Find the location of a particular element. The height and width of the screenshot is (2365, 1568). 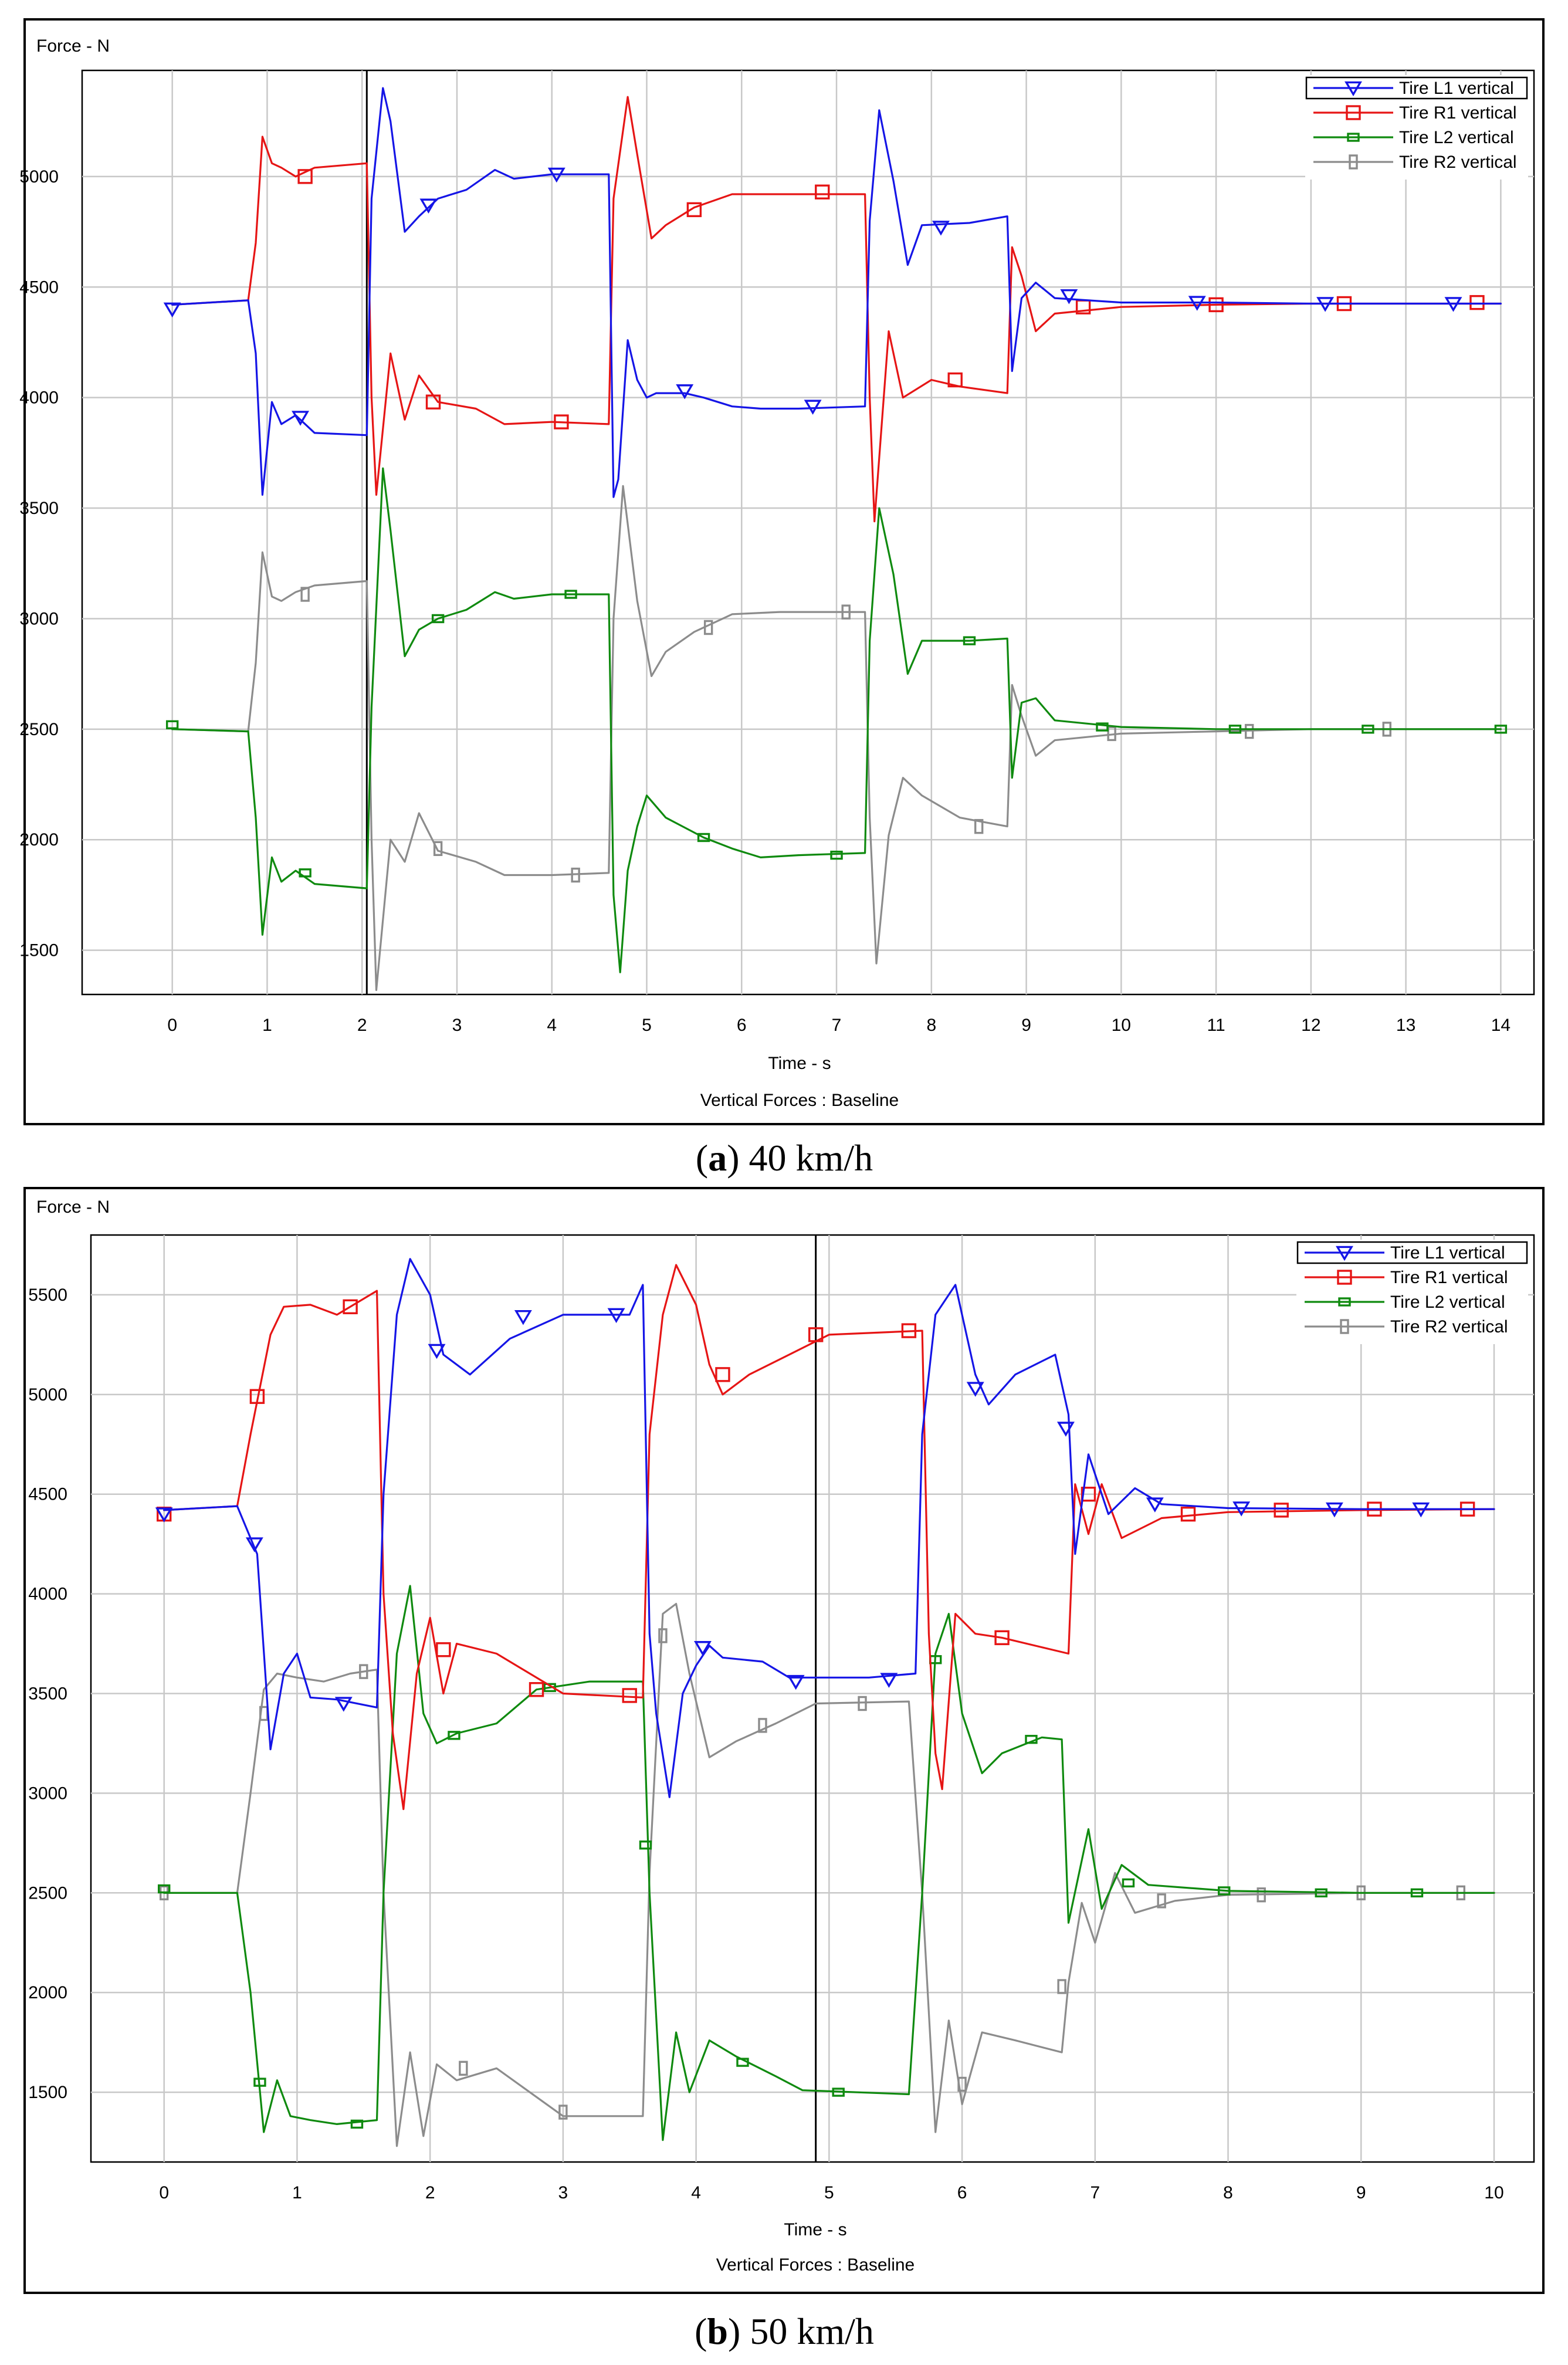

panel-a-x-axis-title: Time - s is located at coordinates (799, 1063).